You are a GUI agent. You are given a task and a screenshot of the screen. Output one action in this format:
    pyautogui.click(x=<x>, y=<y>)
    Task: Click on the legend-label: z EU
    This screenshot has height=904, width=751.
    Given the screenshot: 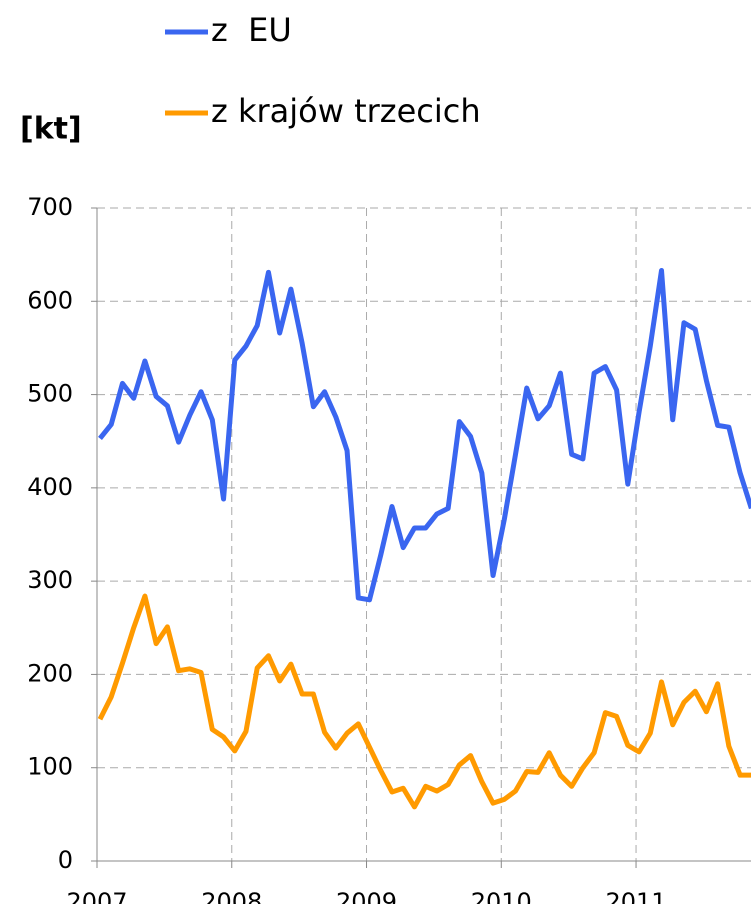 What is the action you would take?
    pyautogui.click(x=251, y=30)
    